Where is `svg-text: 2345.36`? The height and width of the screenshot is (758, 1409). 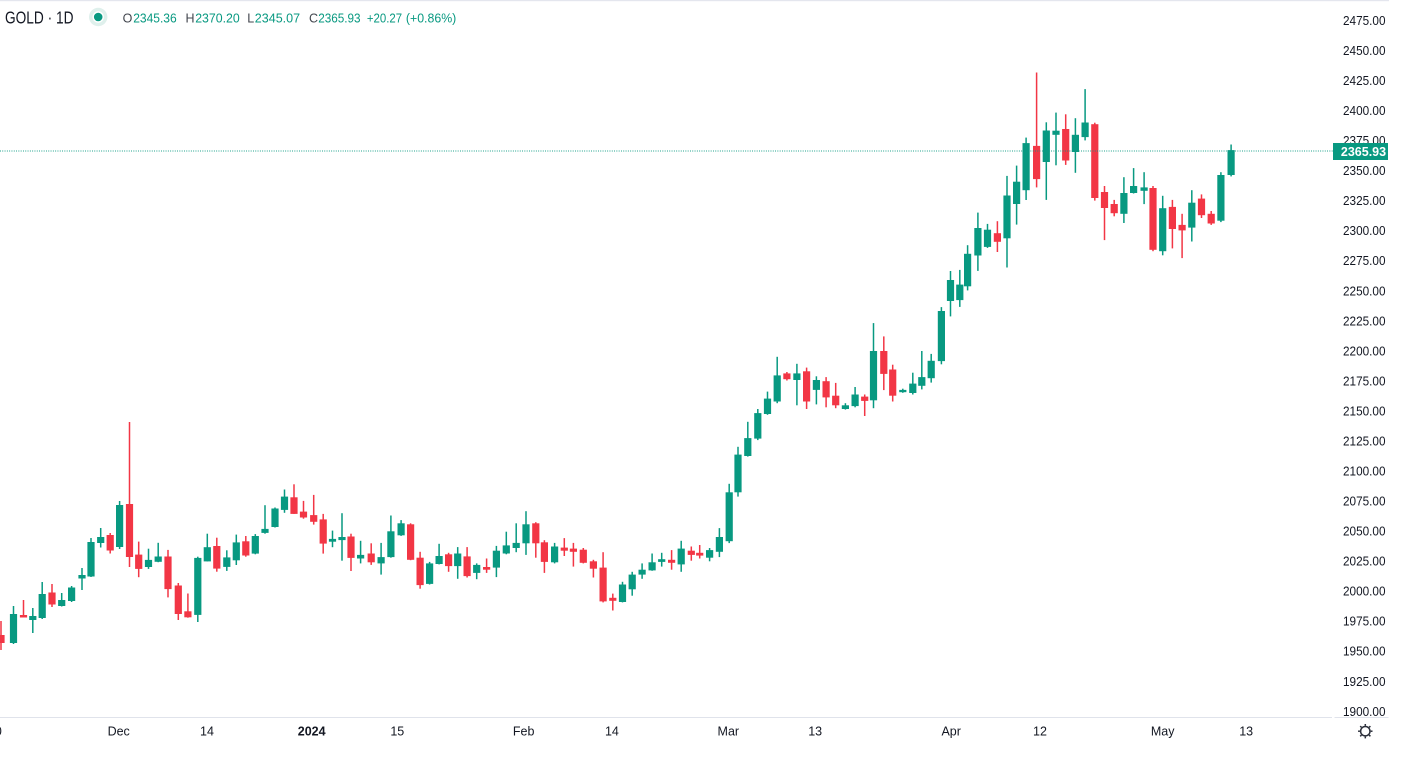 svg-text: 2345.36 is located at coordinates (155, 18).